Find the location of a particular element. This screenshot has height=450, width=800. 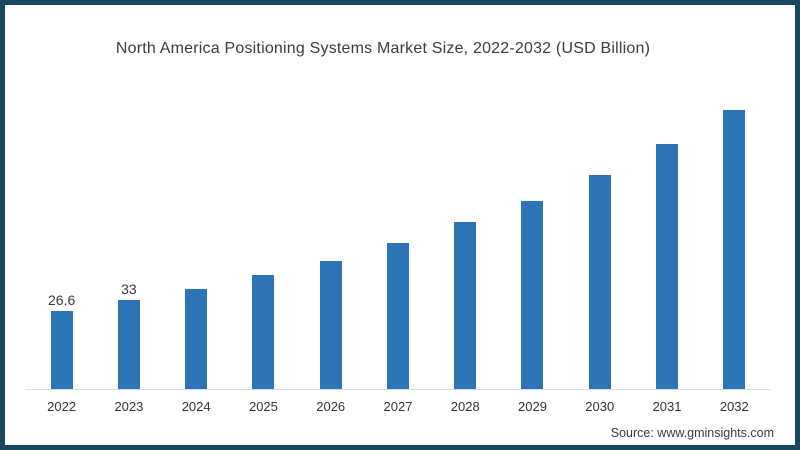

x-axis-label-2031: 2031 is located at coordinates (667, 406).